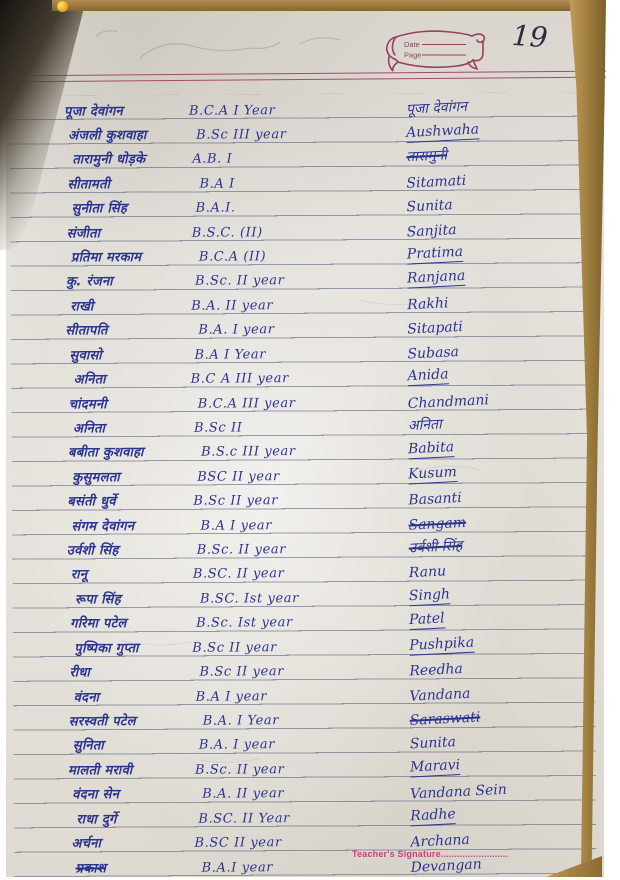 The height and width of the screenshot is (880, 620). Describe the element at coordinates (212, 159) in the screenshot. I see `course-entry: A.B. I` at that location.